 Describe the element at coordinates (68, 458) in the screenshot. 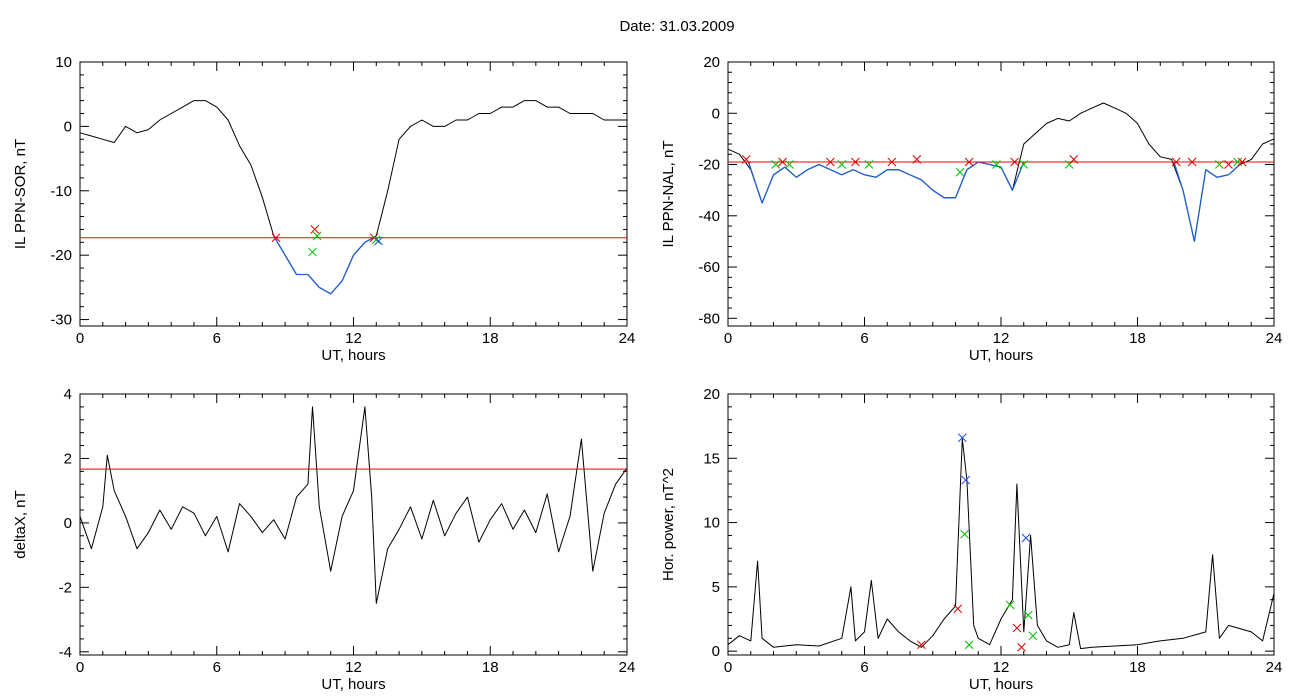

I see `y-tick-label: 2` at that location.